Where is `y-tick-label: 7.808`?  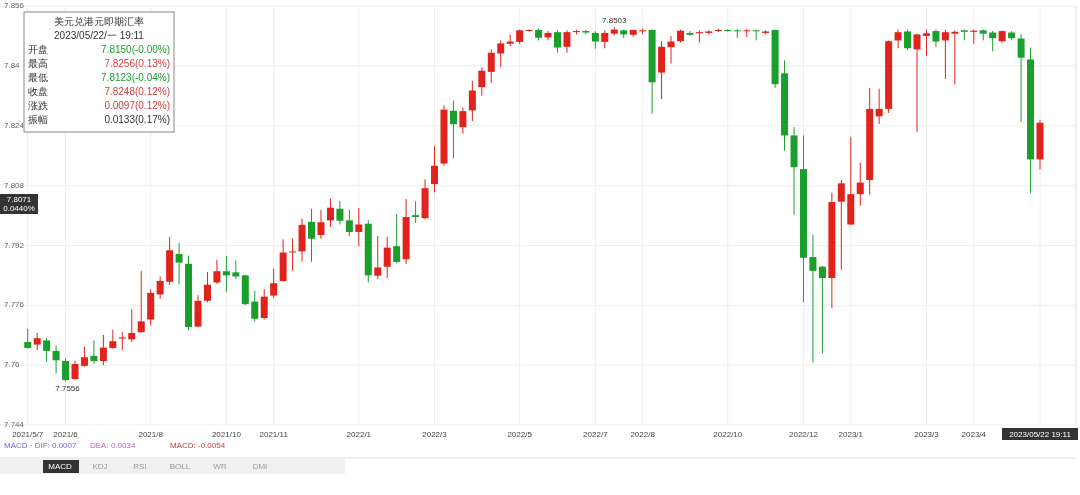 y-tick-label: 7.808 is located at coordinates (14, 185).